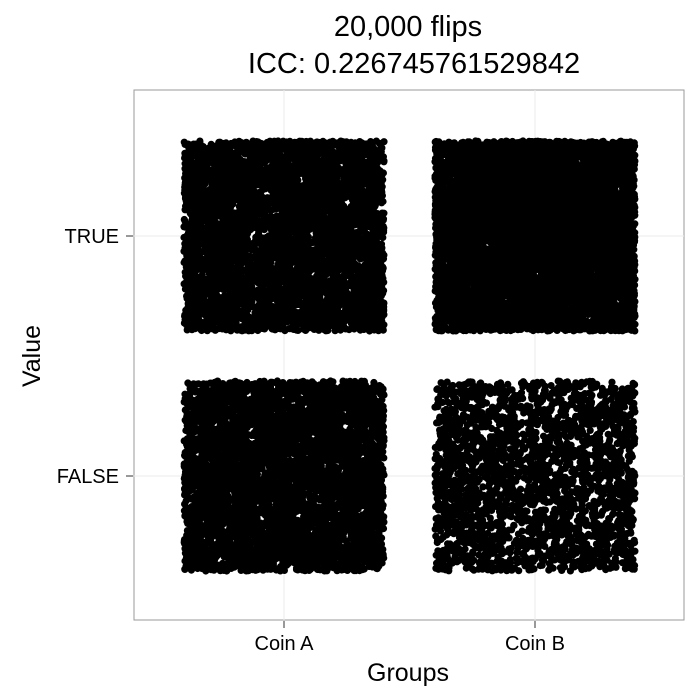 The image size is (700, 700). Describe the element at coordinates (95, 357) in the screenshot. I see `y-axis: TRUE FALSE` at that location.